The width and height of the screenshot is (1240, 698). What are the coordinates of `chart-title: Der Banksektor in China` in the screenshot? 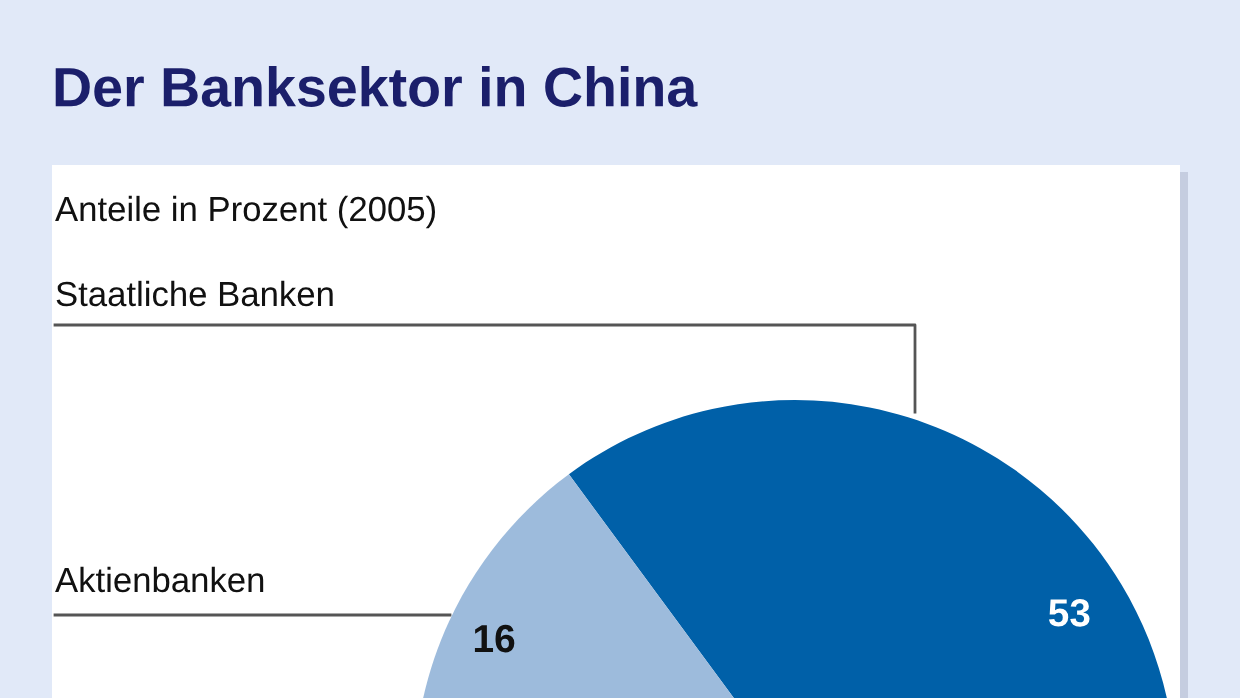 It's located at (376, 86).